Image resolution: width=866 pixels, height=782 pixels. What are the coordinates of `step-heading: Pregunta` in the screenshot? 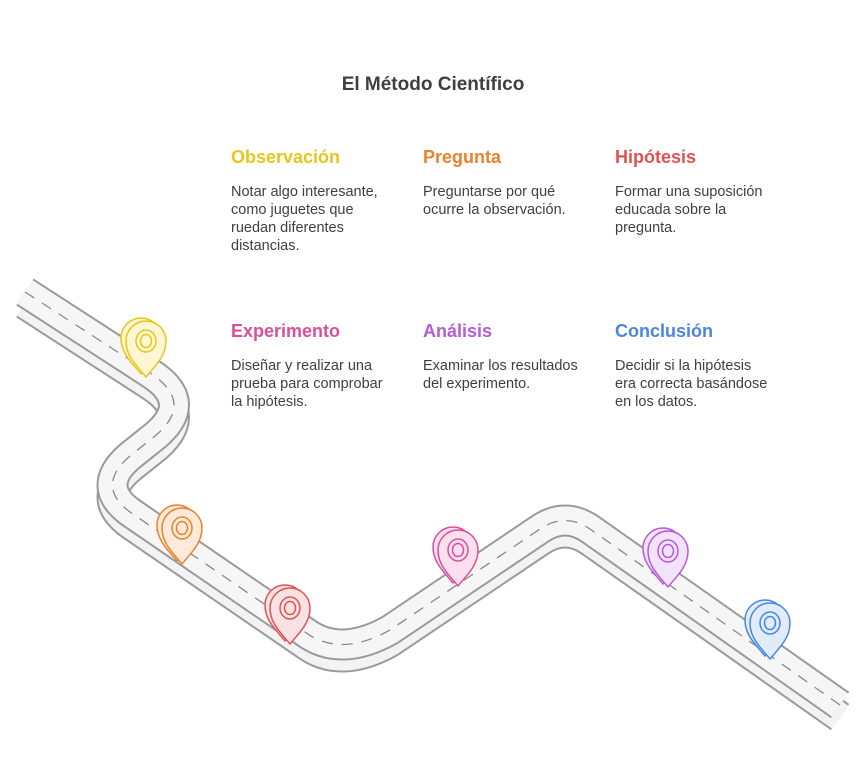 It's located at (462, 157).